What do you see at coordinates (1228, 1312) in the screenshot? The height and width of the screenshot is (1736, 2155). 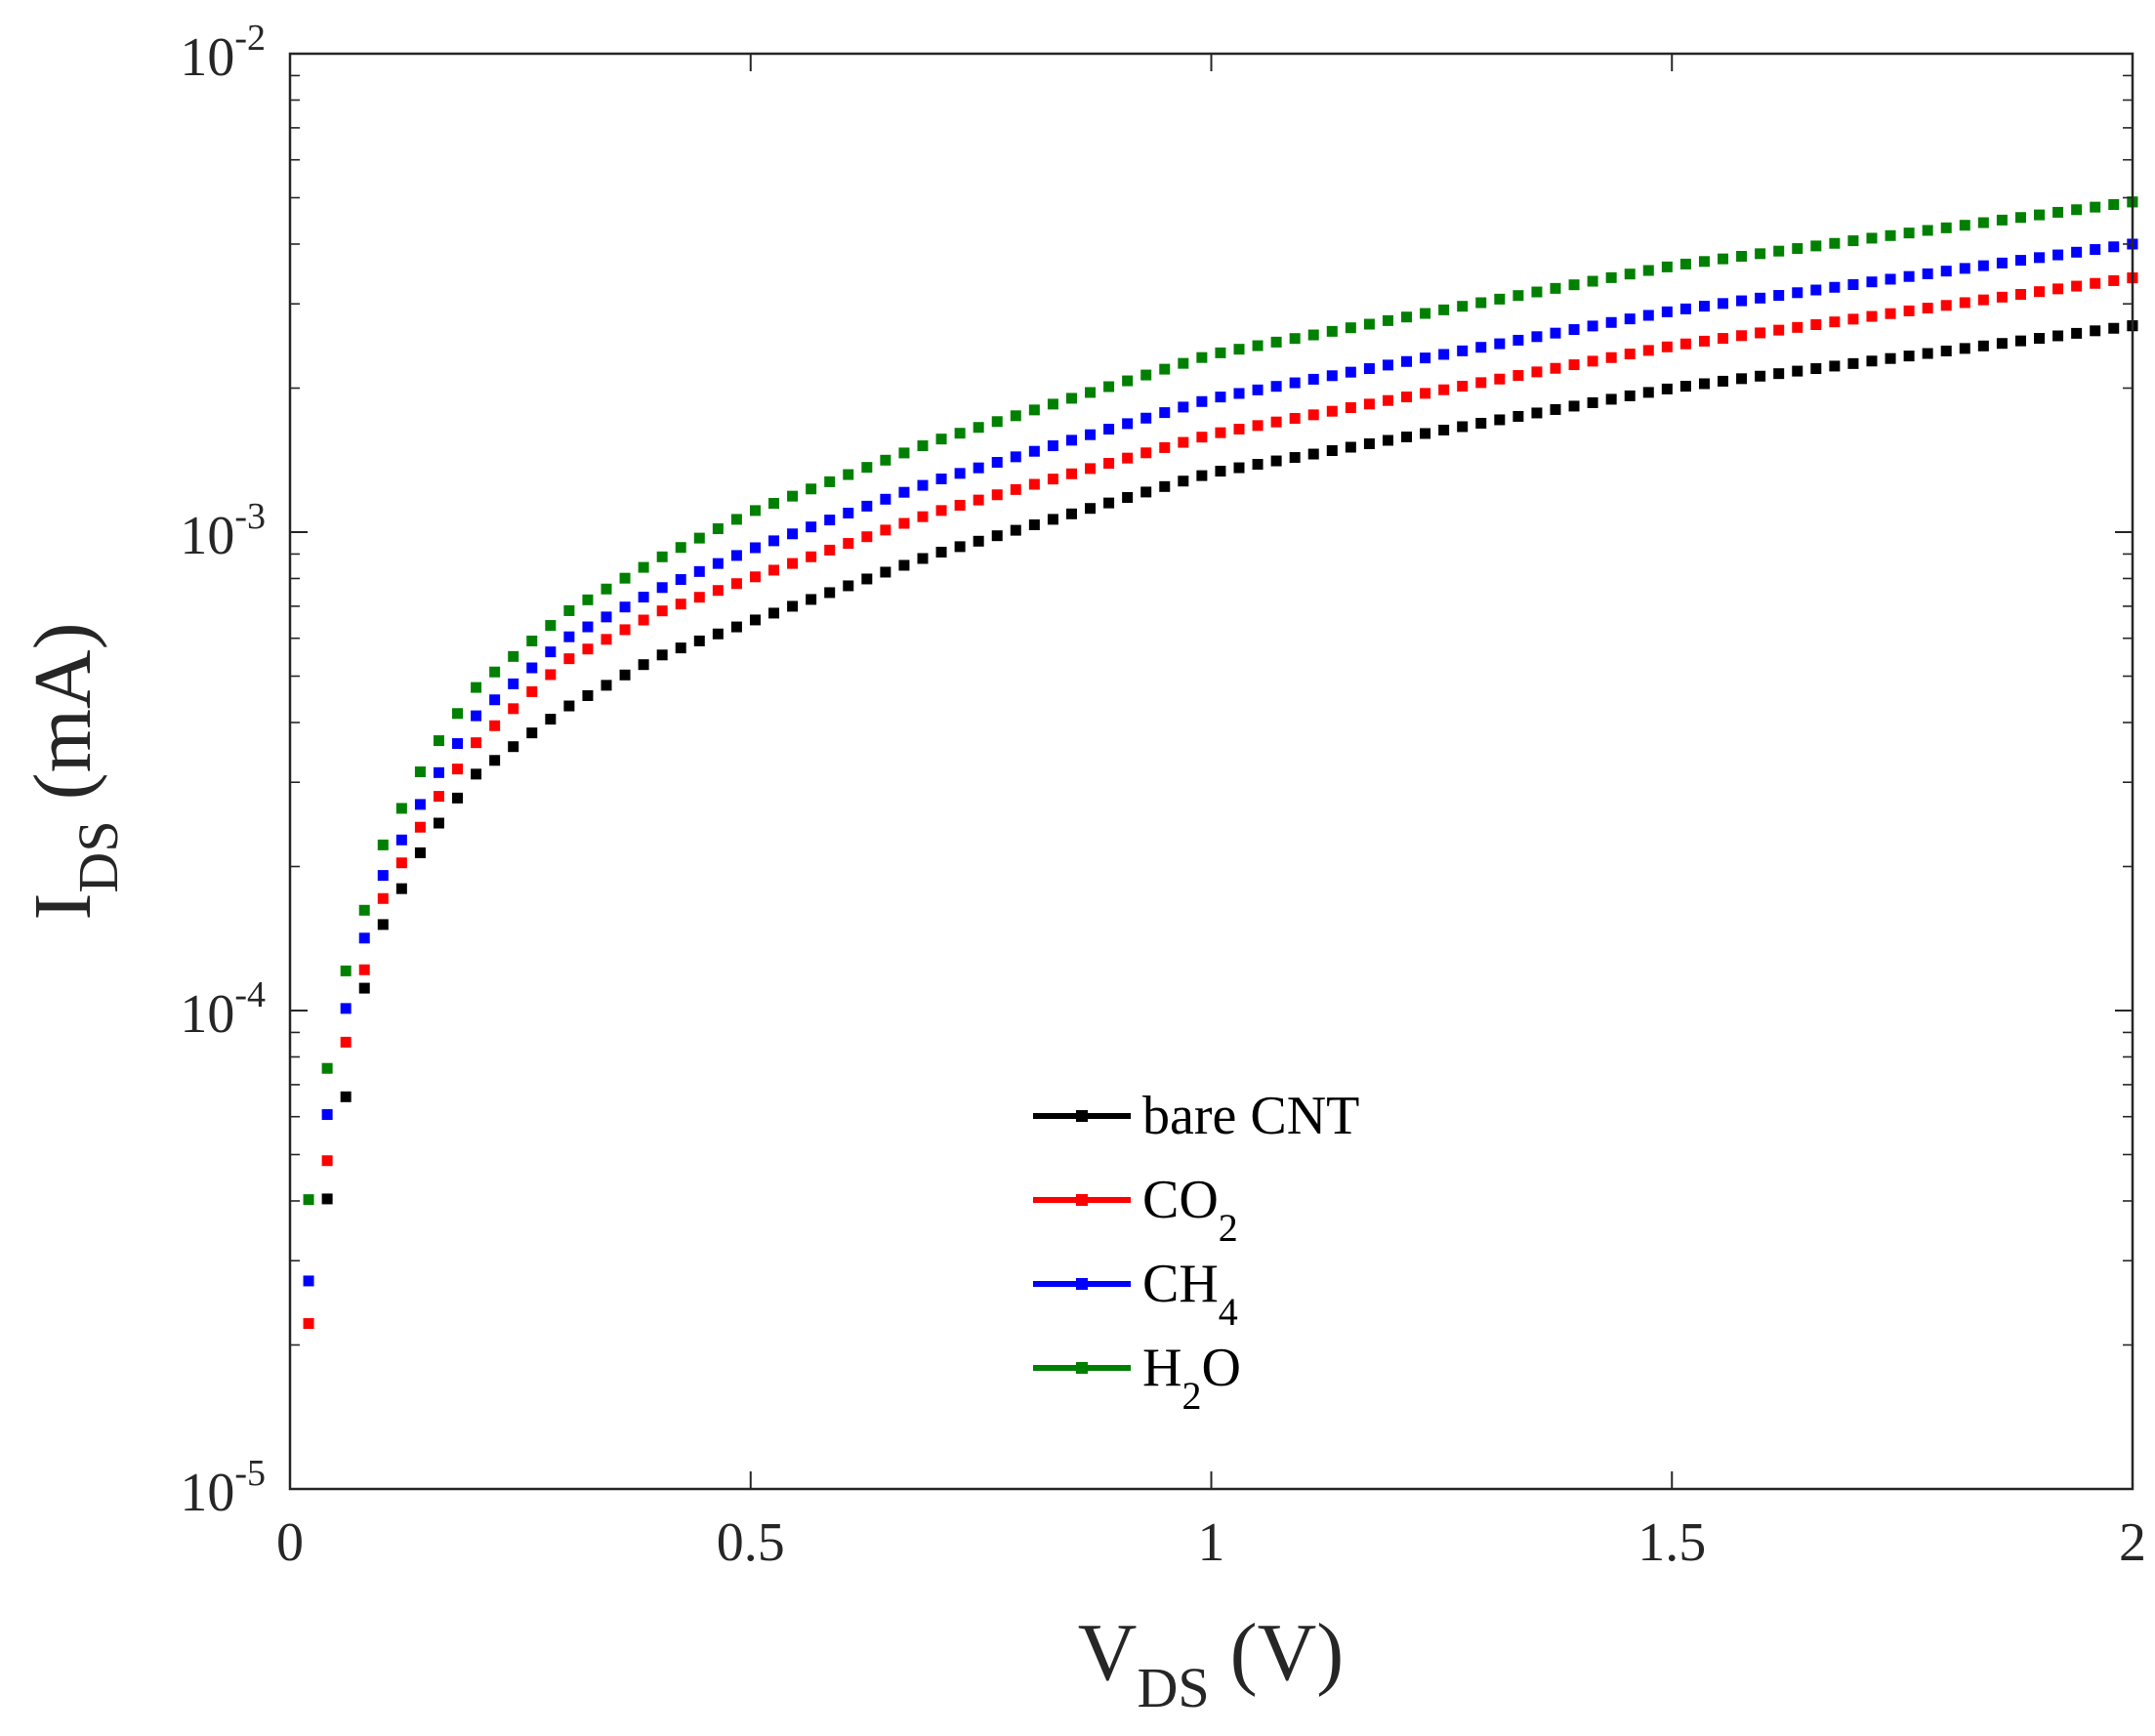 I see `legend-label-part: 4` at bounding box center [1228, 1312].